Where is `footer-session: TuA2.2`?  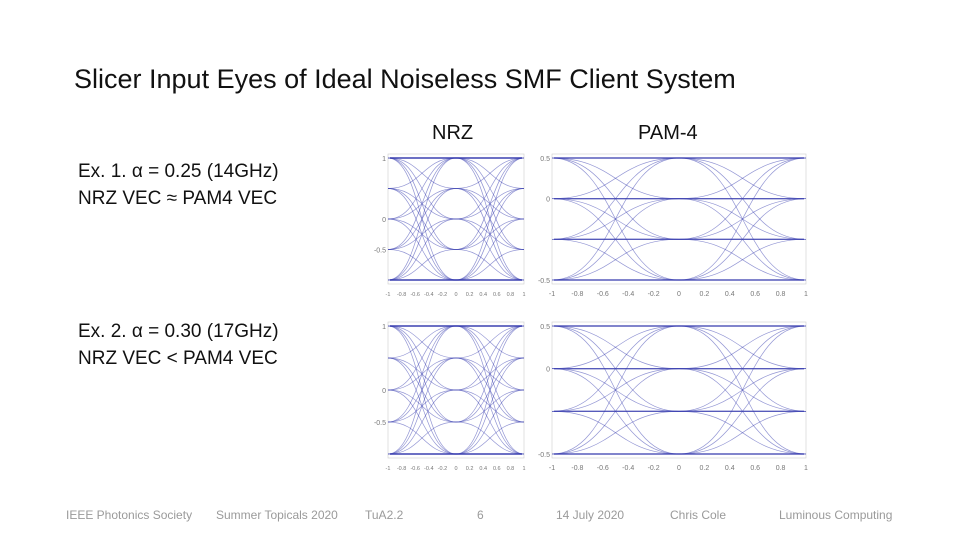 footer-session: TuA2.2 is located at coordinates (384, 515).